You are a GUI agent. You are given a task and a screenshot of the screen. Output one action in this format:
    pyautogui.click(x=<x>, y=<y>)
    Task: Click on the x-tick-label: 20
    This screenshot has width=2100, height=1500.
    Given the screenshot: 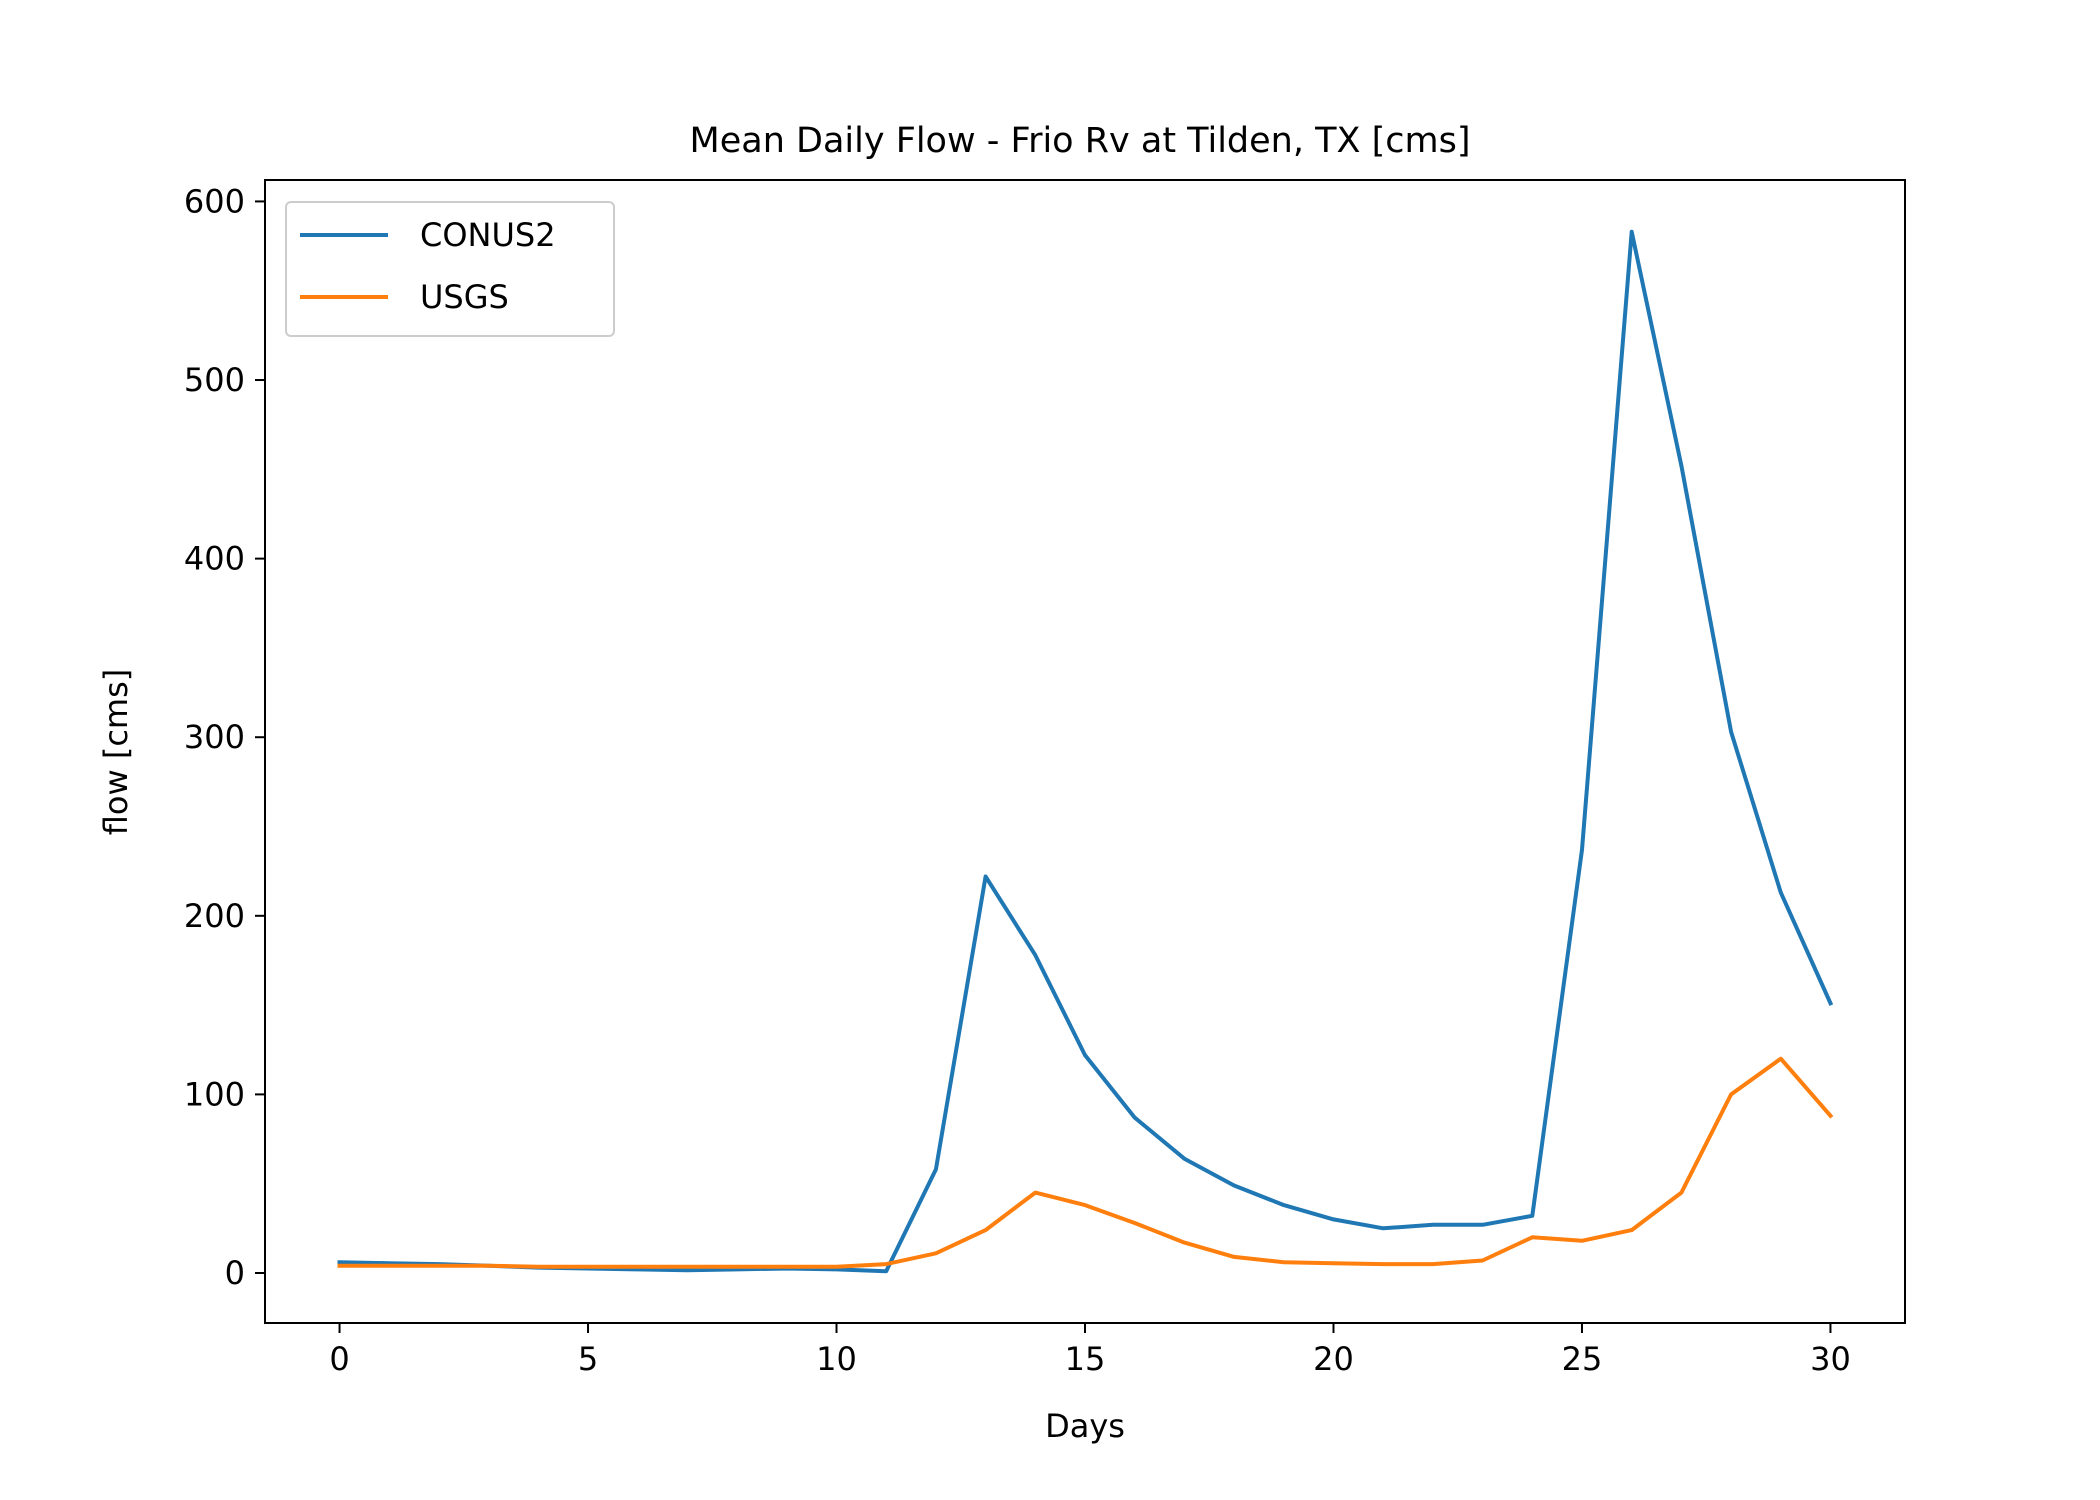 What is the action you would take?
    pyautogui.click(x=1333, y=1359)
    